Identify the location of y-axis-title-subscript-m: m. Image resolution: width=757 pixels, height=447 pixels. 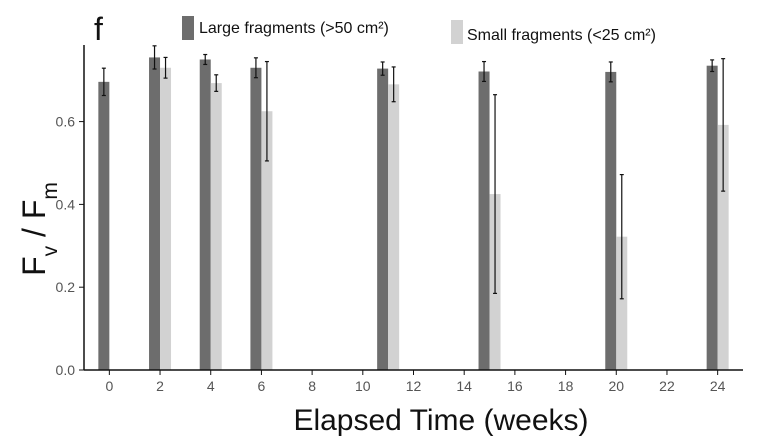
(50, 191).